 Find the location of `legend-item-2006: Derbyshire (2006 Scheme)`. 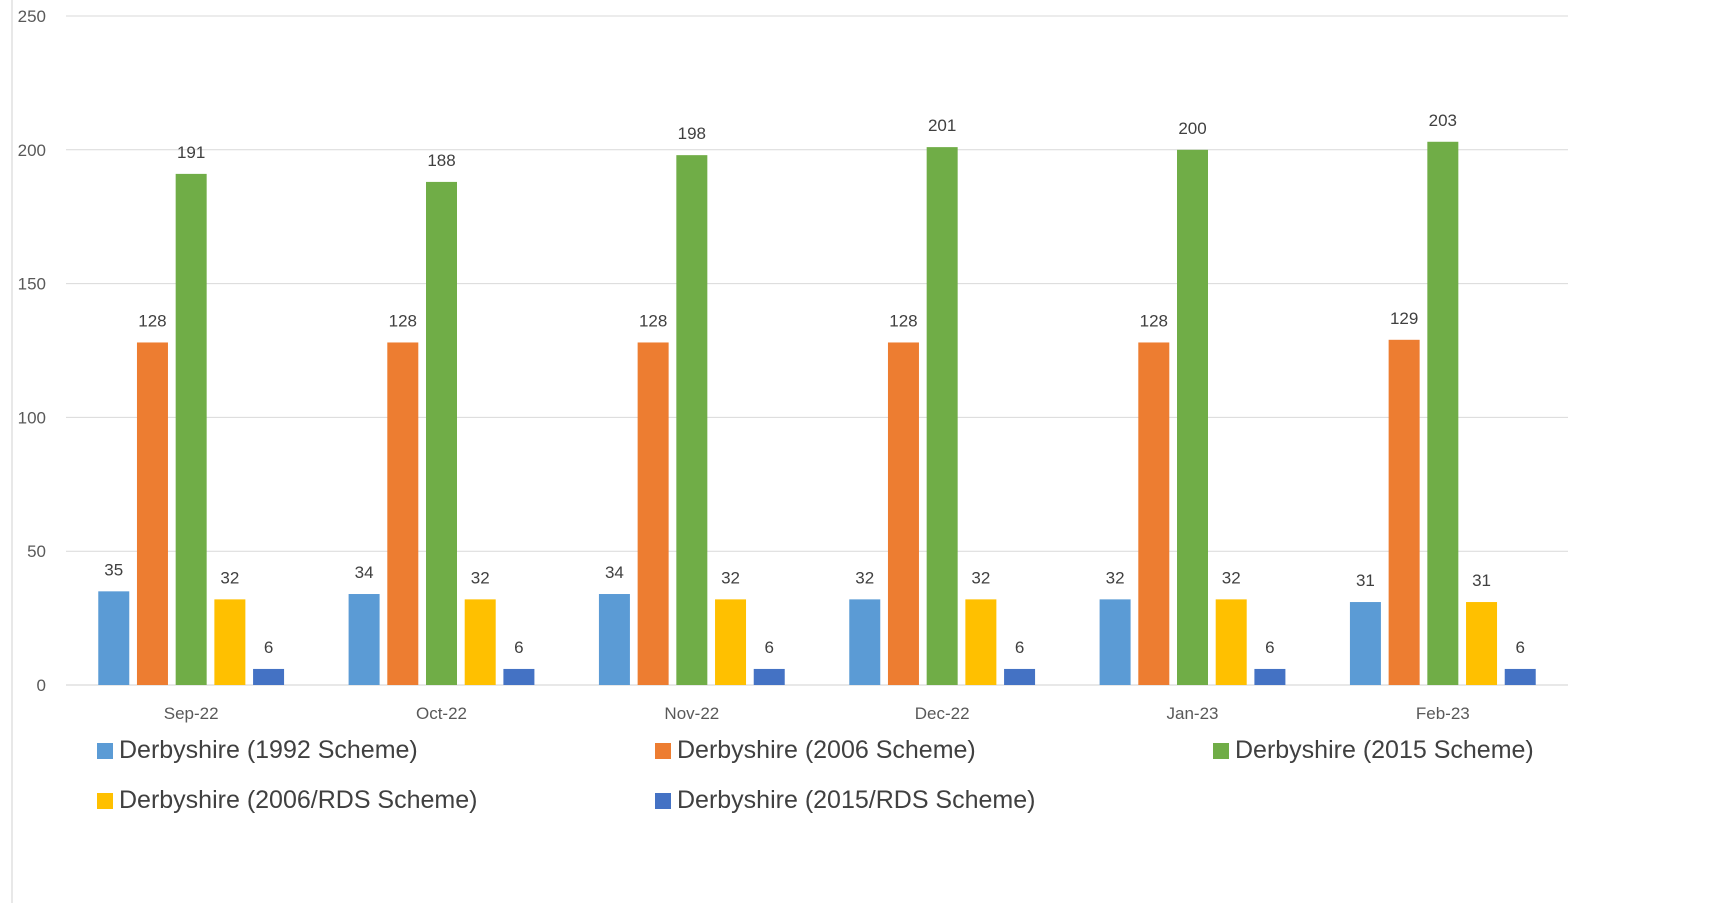

legend-item-2006: Derbyshire (2006 Scheme) is located at coordinates (815, 750).